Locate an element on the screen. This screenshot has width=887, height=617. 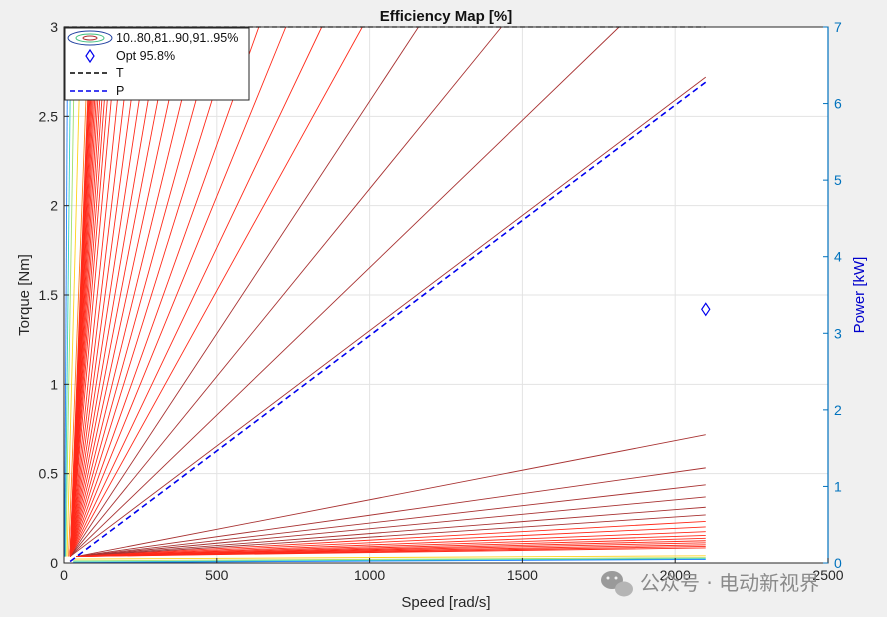
legend-contour-icon is located at coordinates (90, 38).